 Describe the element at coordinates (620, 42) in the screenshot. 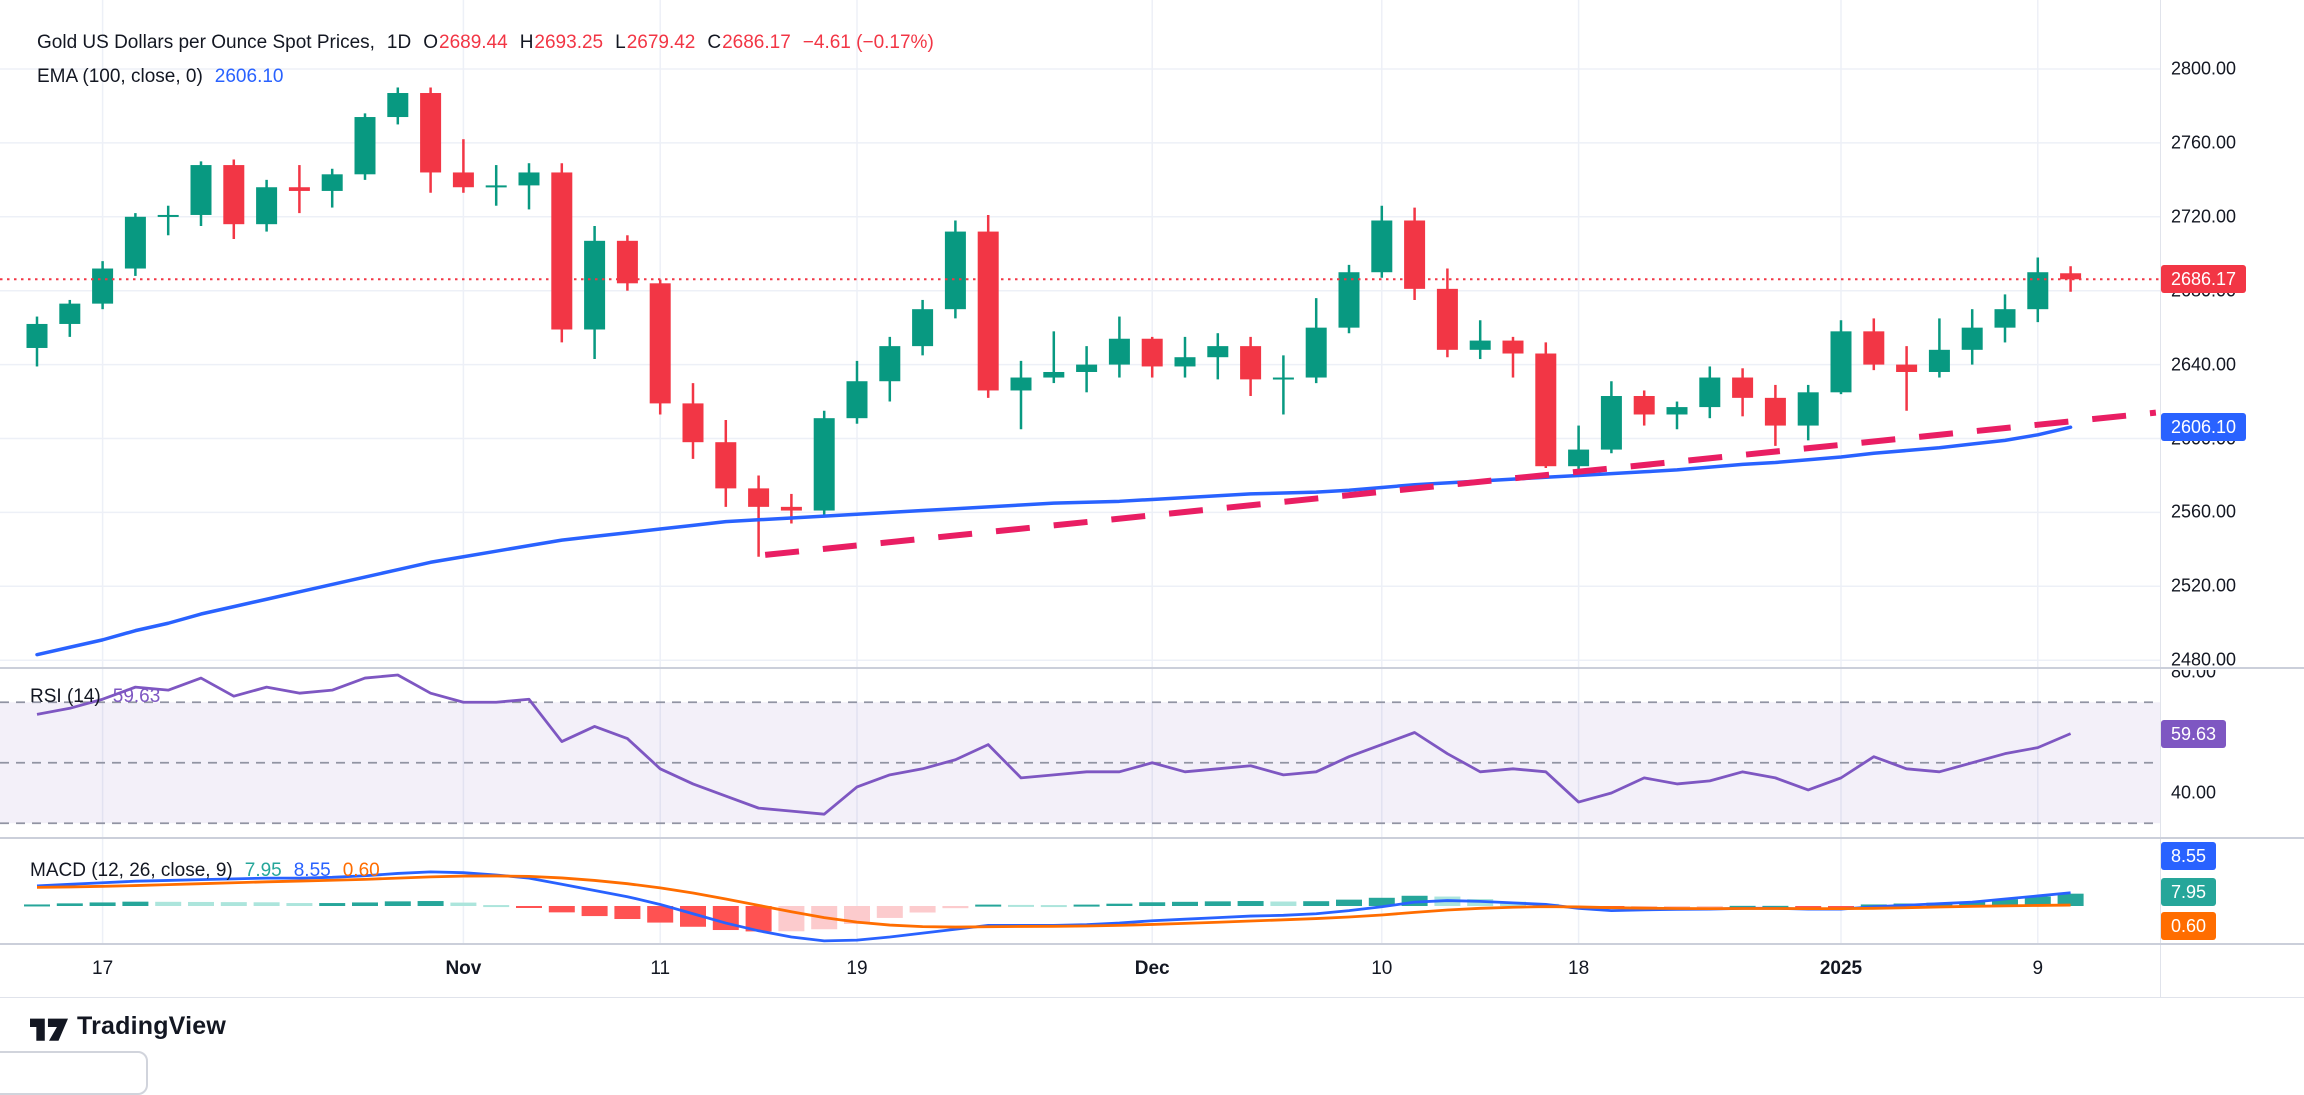

I see `low-label: L` at that location.